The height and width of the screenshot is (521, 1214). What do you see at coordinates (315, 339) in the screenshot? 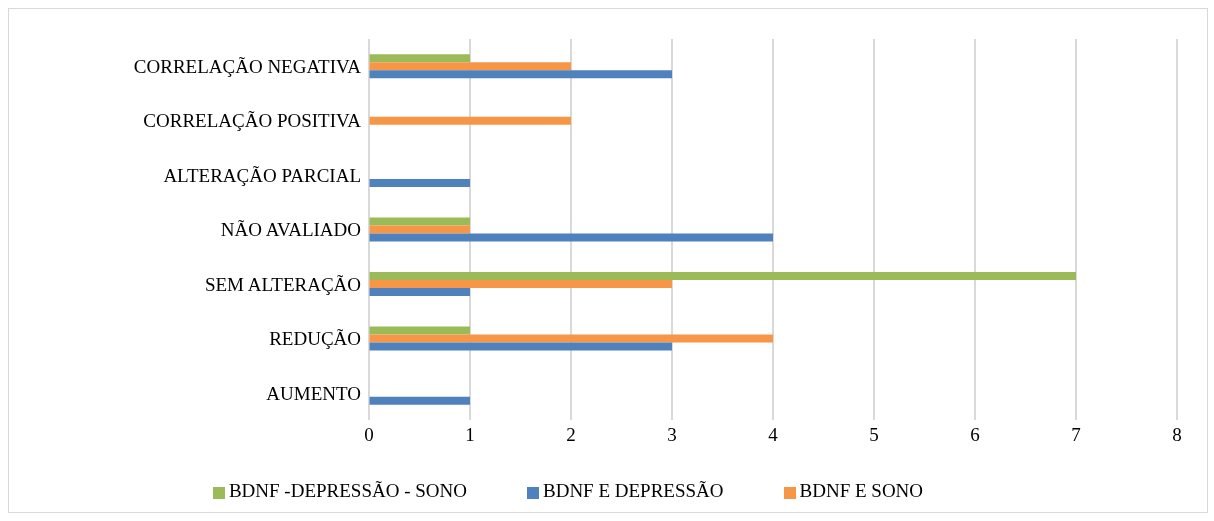
I see `y-tick-label: REDUÇÃO` at bounding box center [315, 339].